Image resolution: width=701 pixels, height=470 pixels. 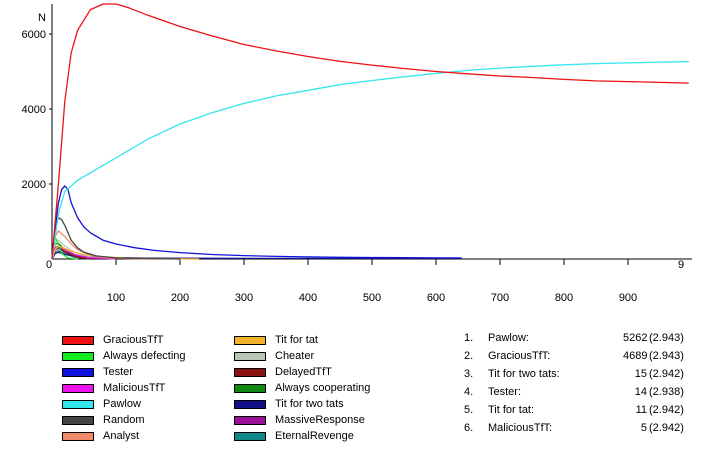 What do you see at coordinates (42, 18) in the screenshot?
I see `y-axis-label: N` at bounding box center [42, 18].